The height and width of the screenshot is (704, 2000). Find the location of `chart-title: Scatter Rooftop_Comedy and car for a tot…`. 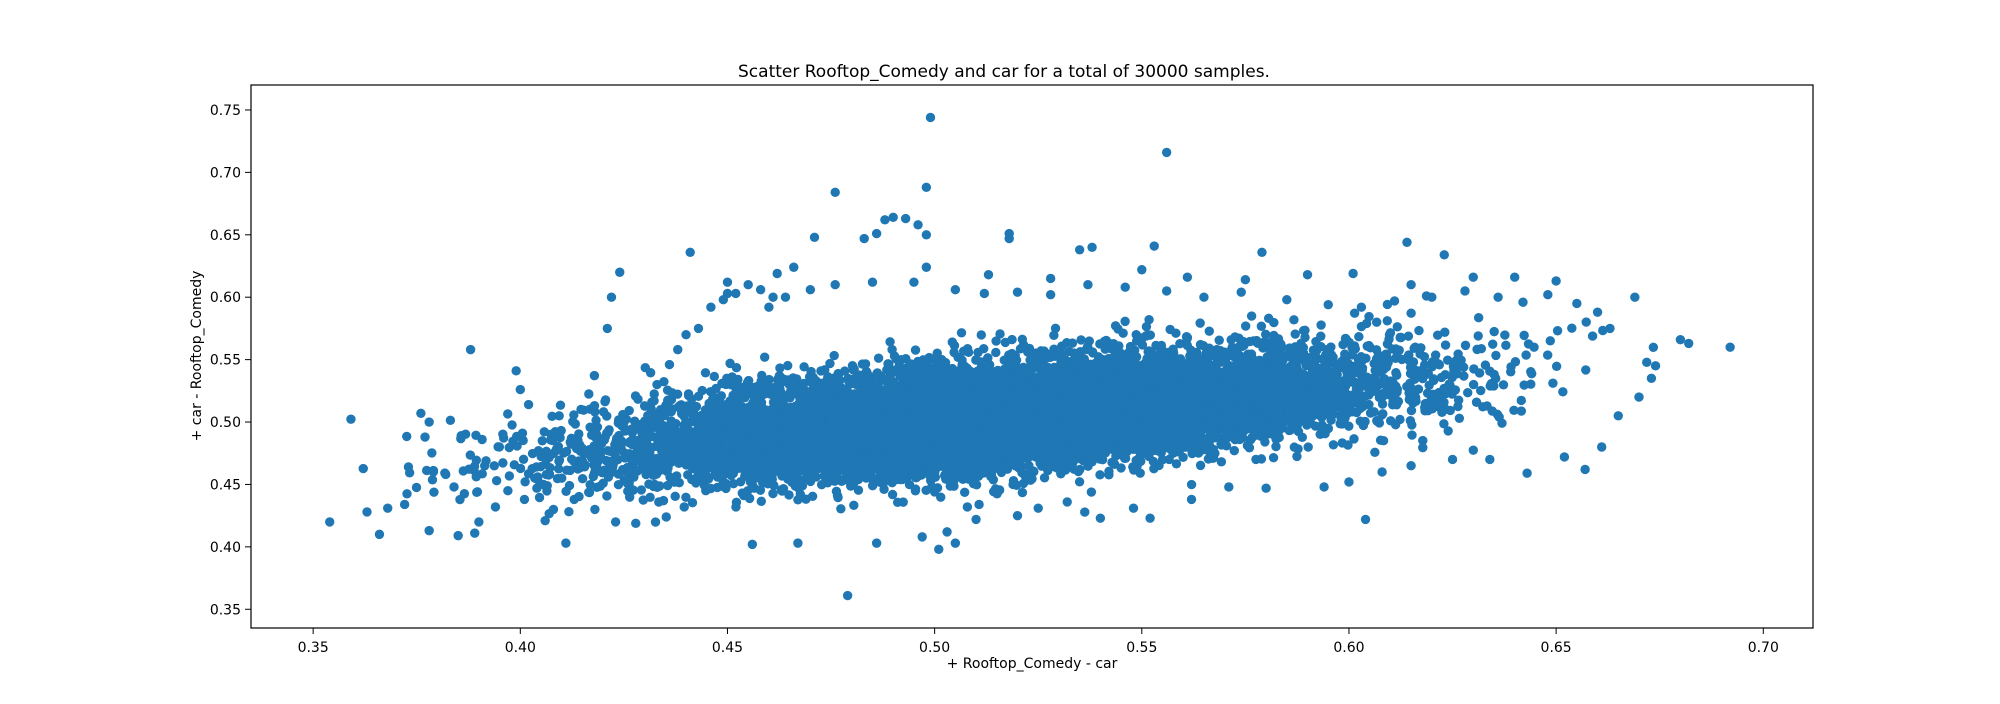

chart-title: Scatter Rooftop_Comedy and car for a tot… is located at coordinates (1004, 72).